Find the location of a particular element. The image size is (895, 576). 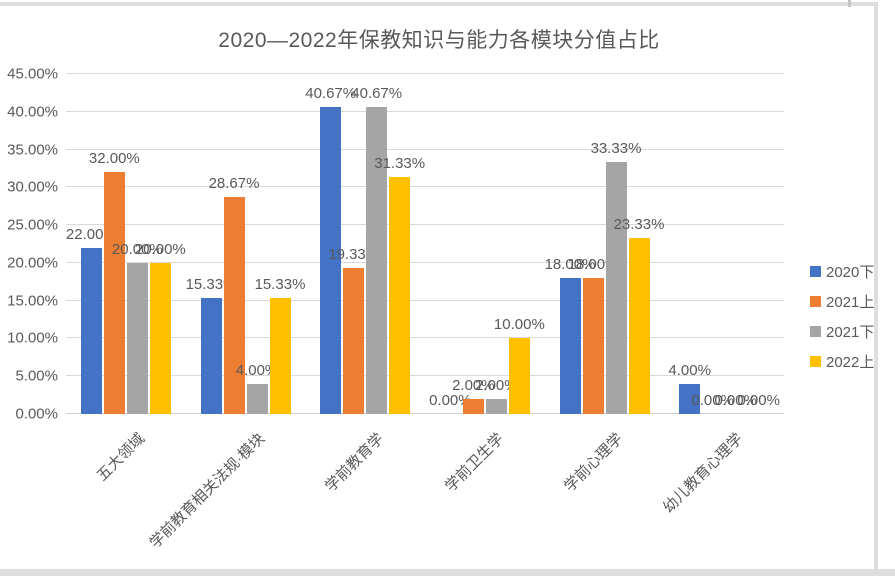

bar-cluster: 0.00% 2.00% 2.00% 10.00% is located at coordinates (485, 244).